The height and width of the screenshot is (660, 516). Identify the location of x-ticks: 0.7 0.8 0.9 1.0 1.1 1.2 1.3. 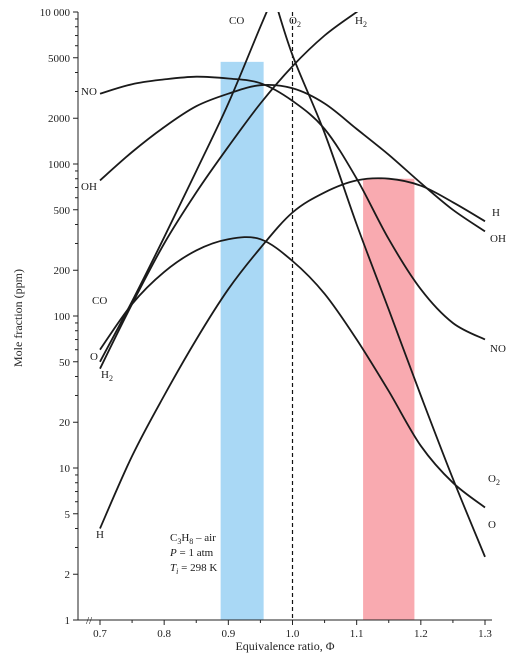
(292, 630).